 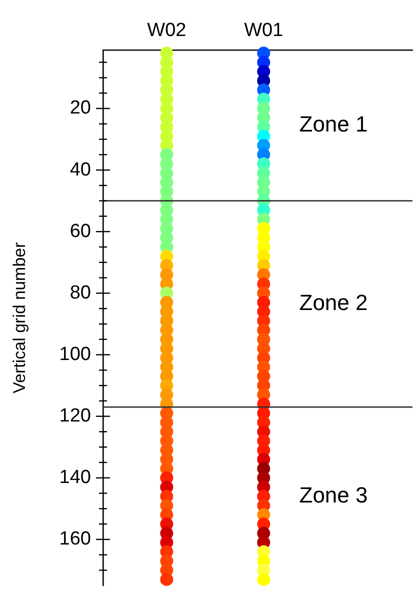 What do you see at coordinates (333, 495) in the screenshot?
I see `annotation: Zone 3` at bounding box center [333, 495].